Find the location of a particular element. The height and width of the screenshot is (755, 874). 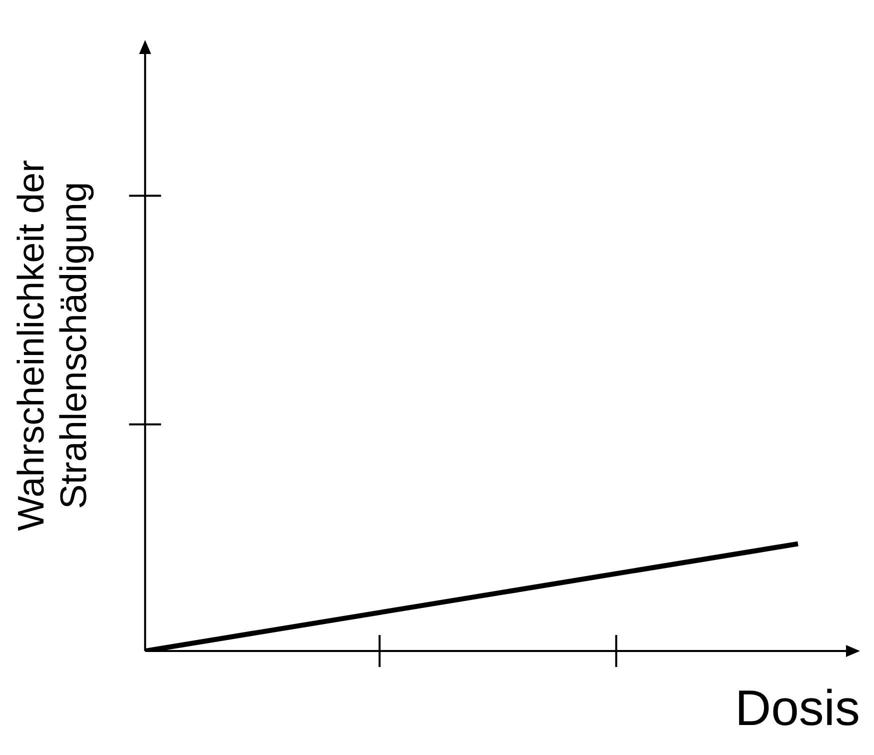

x-axis-title: Dosis is located at coordinates (797, 708).